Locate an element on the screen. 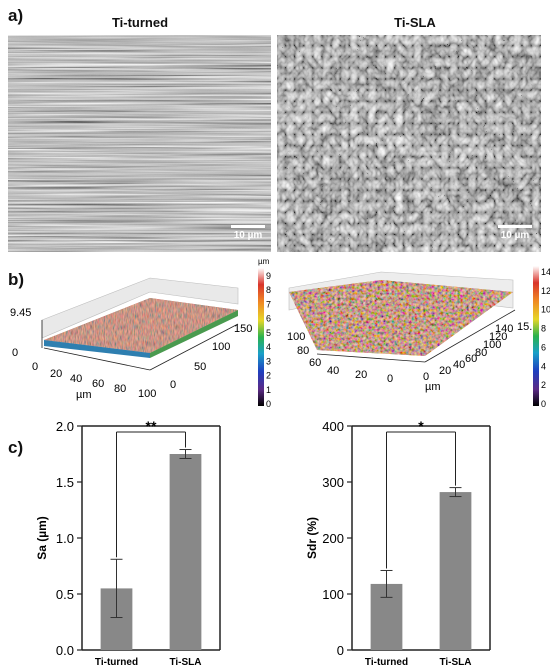 This screenshot has height=672, width=550. surface-side-edge is located at coordinates (194, 334).